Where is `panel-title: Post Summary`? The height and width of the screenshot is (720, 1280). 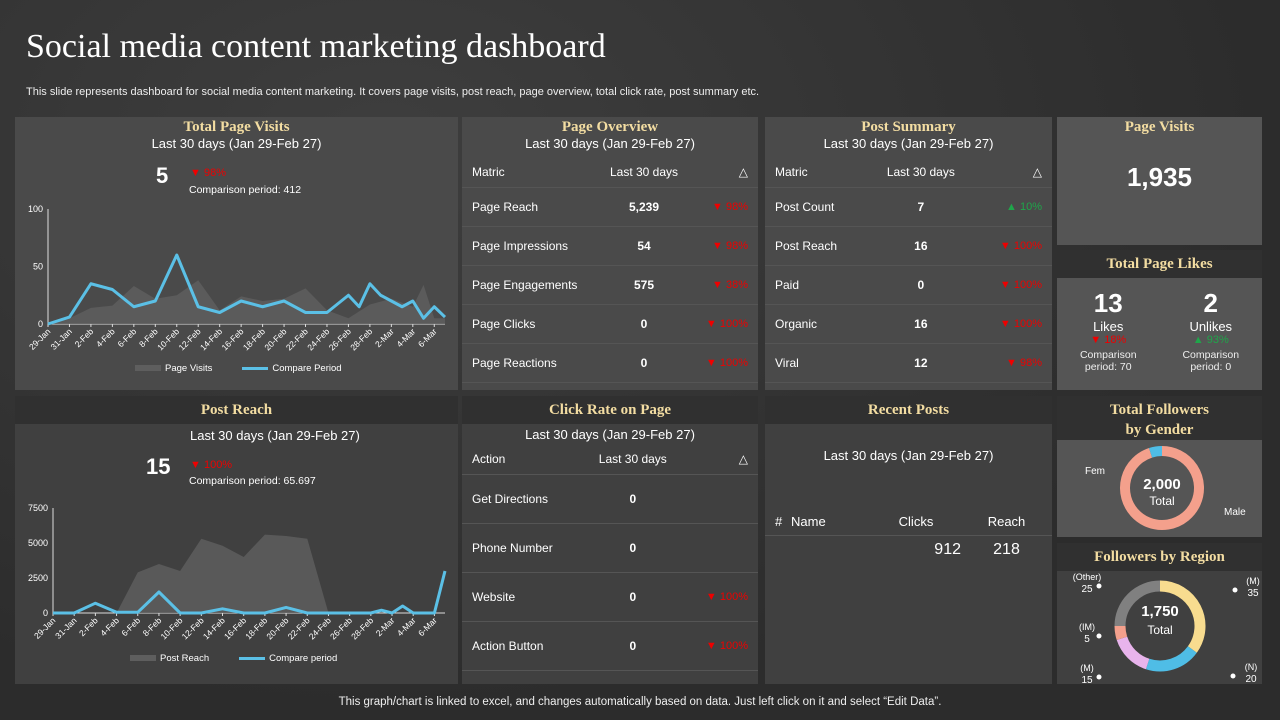
panel-title: Post Summary is located at coordinates (908, 127).